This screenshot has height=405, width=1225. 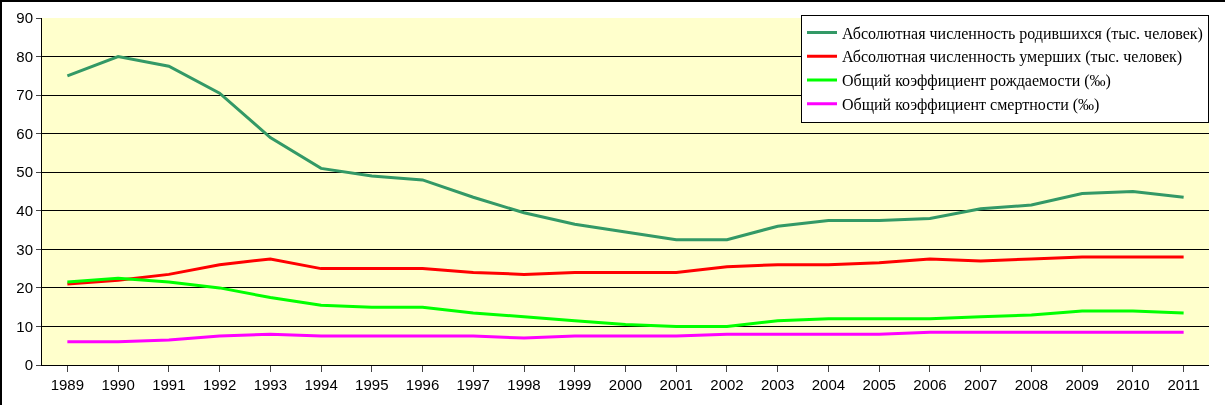 I want to click on x-tick-label: 1995, so click(x=372, y=384).